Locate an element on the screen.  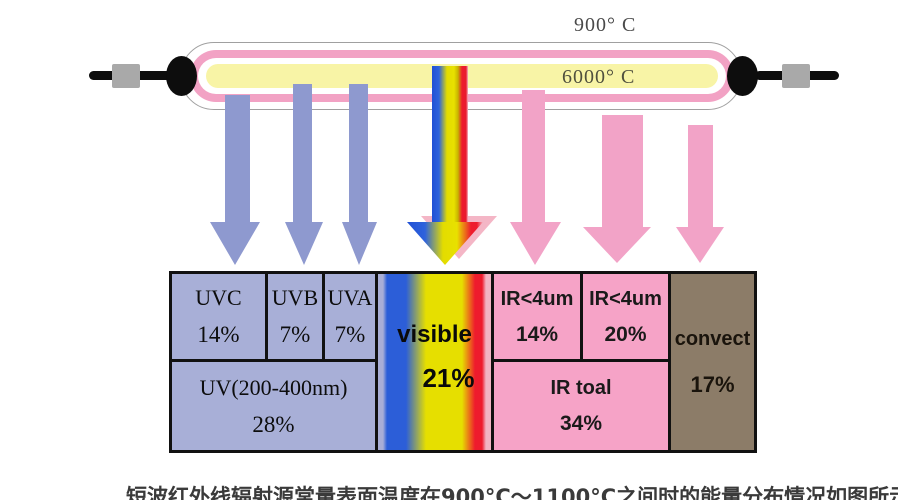
uva-arrow is located at coordinates (359, 174).